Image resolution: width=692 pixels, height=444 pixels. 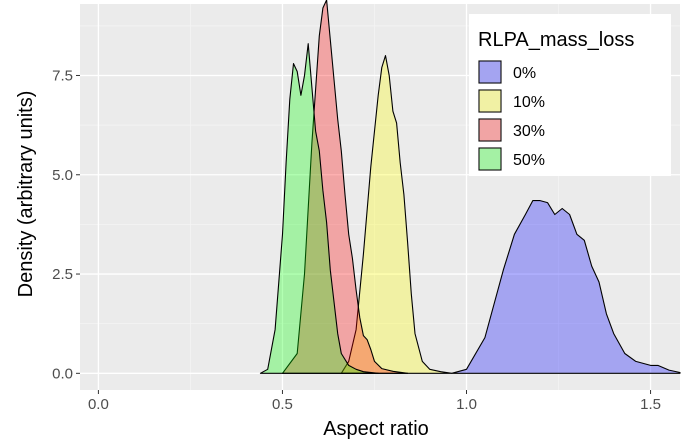 I want to click on y-tick-label: 2.5, so click(x=62, y=274).